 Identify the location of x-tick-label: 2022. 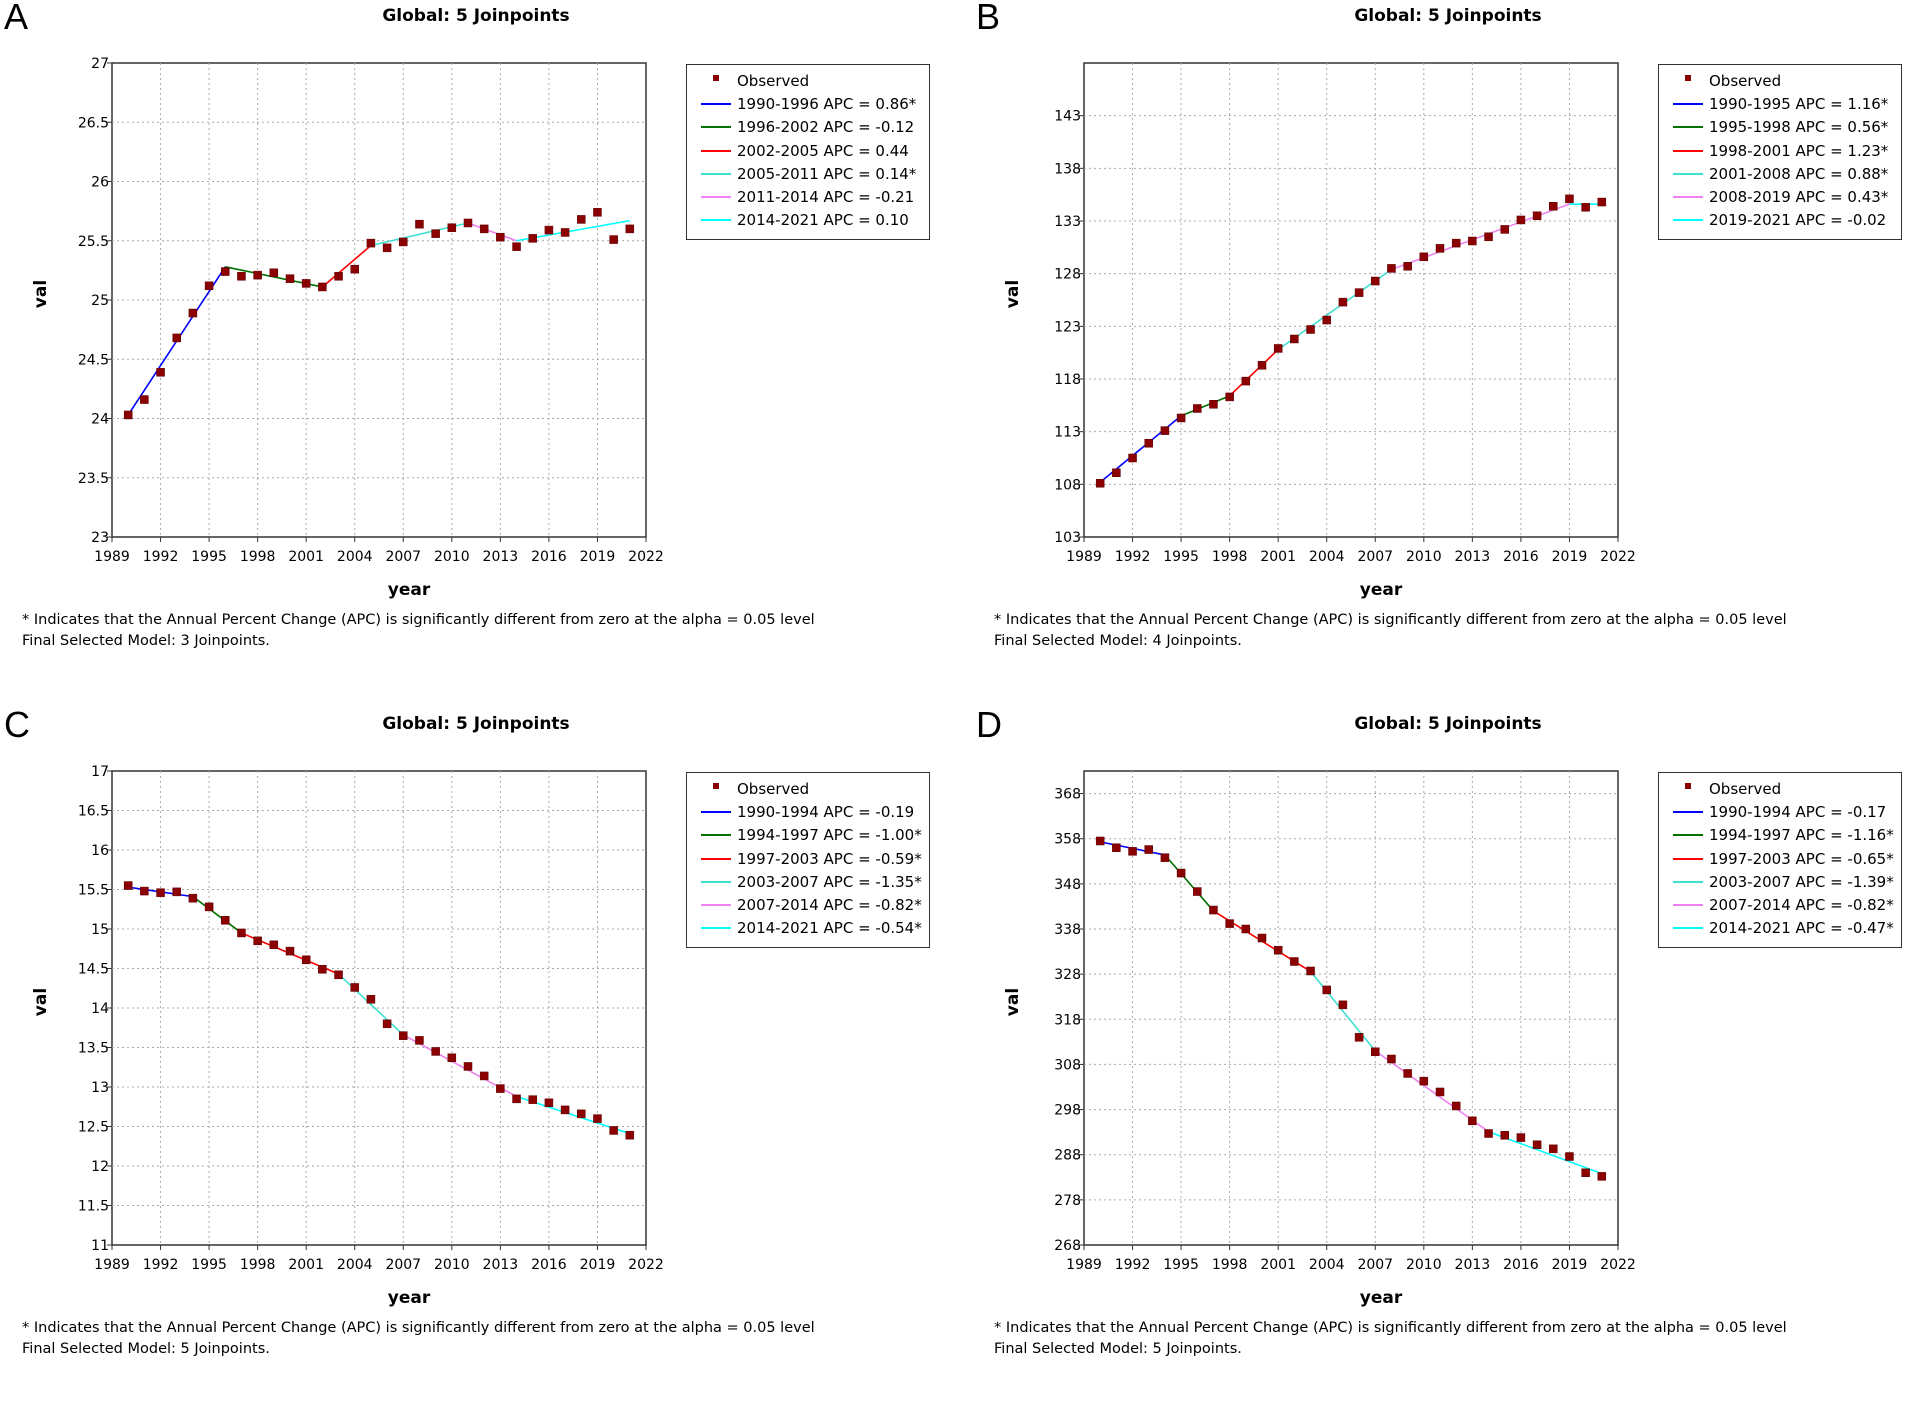
(646, 1265).